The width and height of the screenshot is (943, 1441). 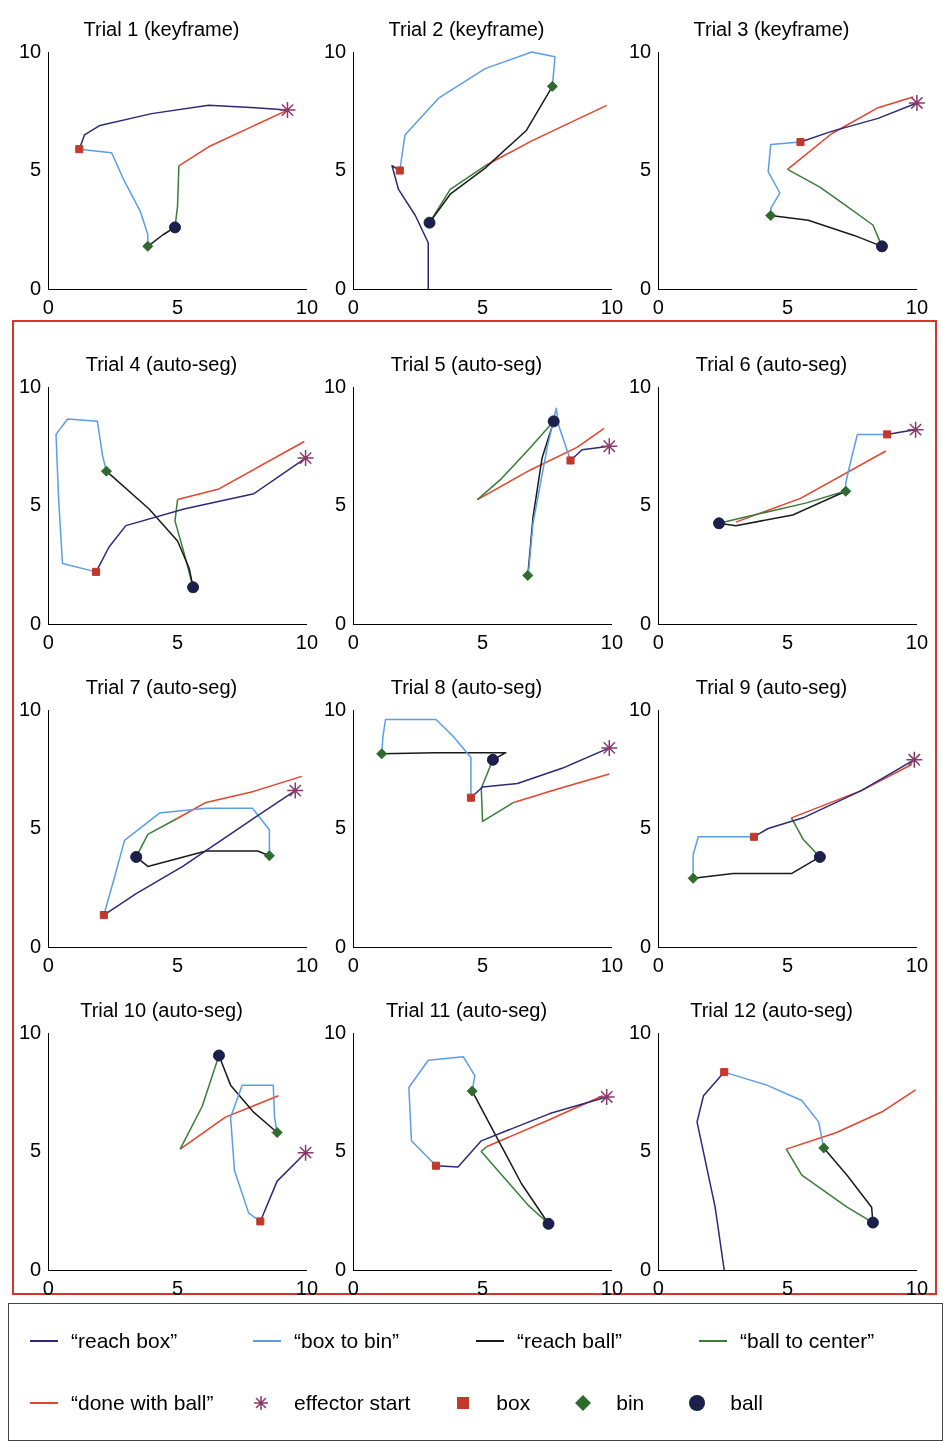 I want to click on chart-title: Trial 5 (auto-seg), so click(x=466, y=363).